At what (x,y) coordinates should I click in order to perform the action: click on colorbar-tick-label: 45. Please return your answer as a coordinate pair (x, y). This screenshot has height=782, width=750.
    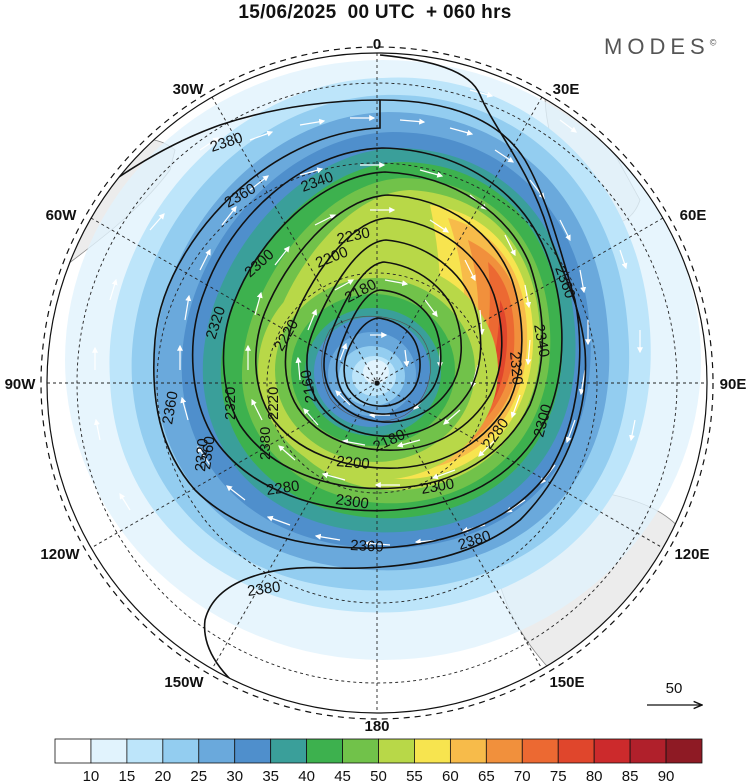
    Looking at the image, I should click on (342, 775).